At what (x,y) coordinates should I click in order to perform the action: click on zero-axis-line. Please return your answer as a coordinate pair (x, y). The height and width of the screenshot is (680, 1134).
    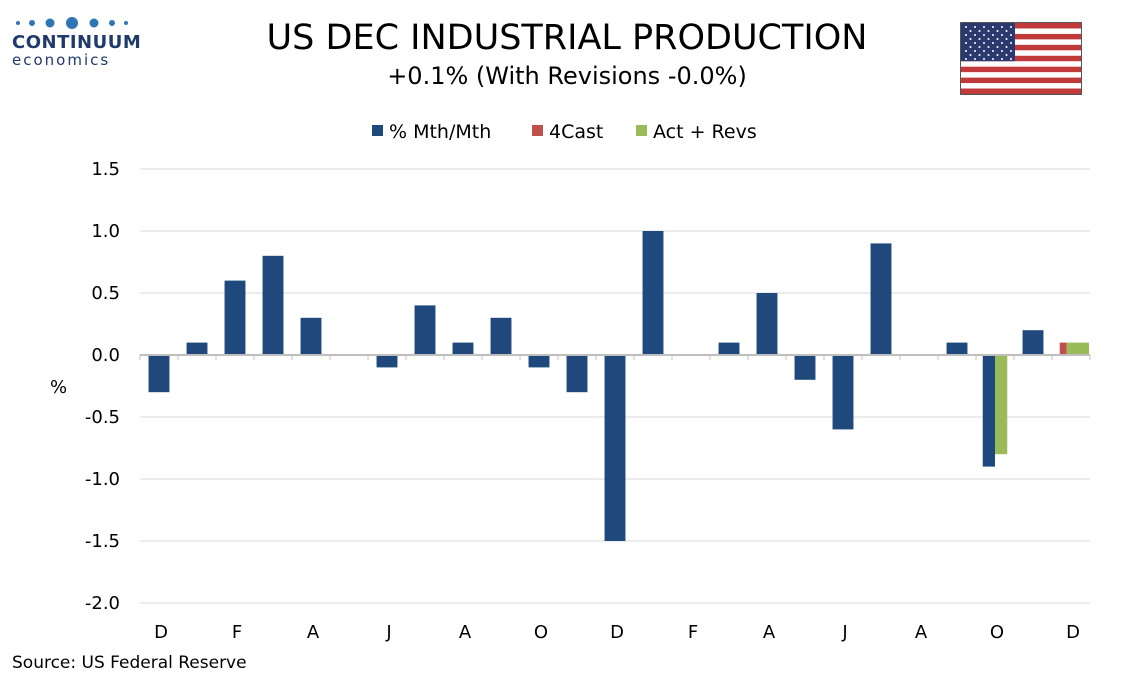
    Looking at the image, I should click on (615, 357).